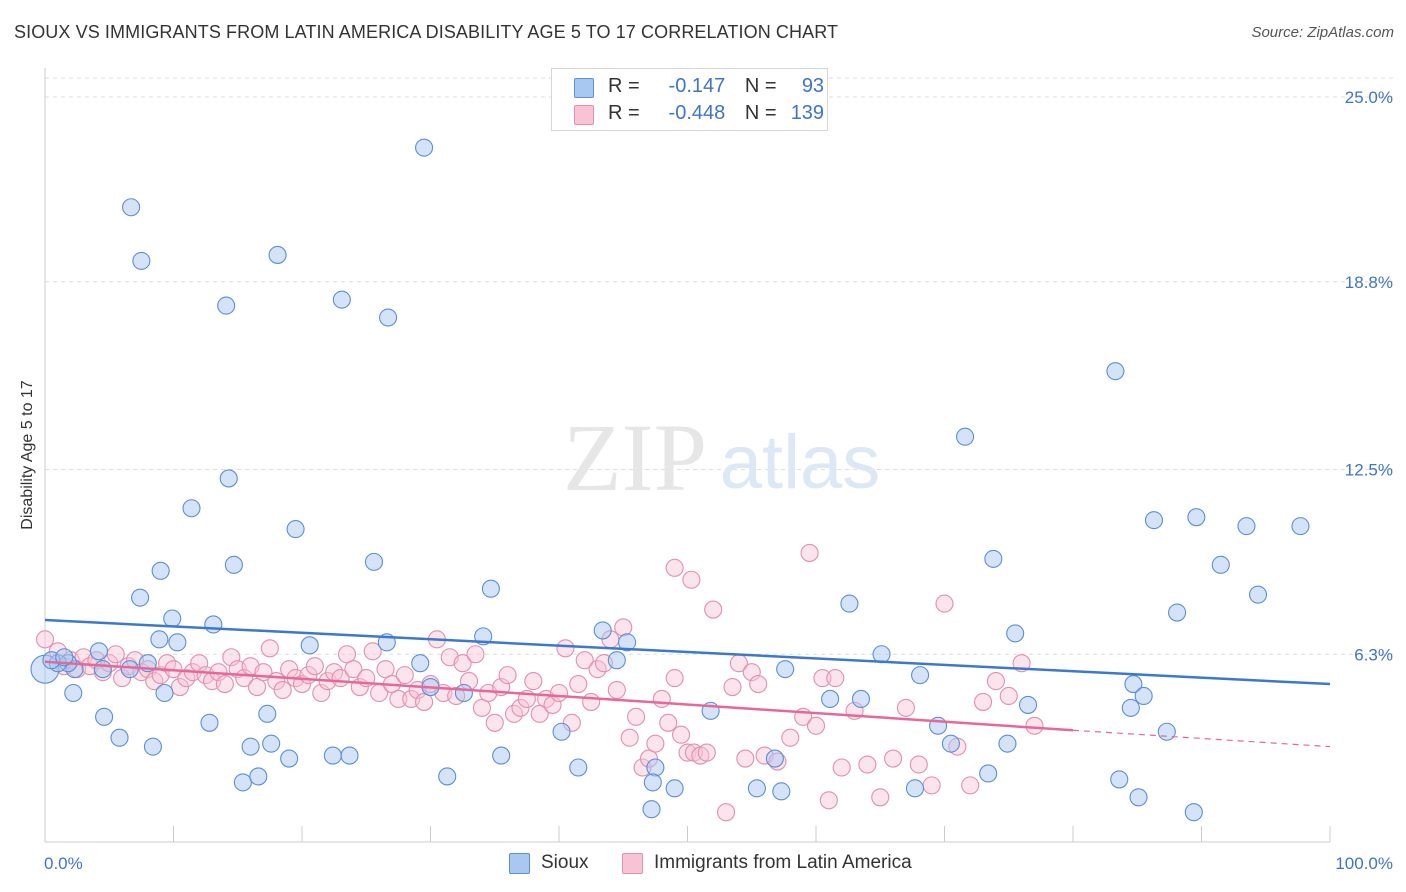 The height and width of the screenshot is (892, 1406). I want to click on correlation-legend: R = -0.147 N = 93 R = -0.448 N = 139, so click(689, 99).